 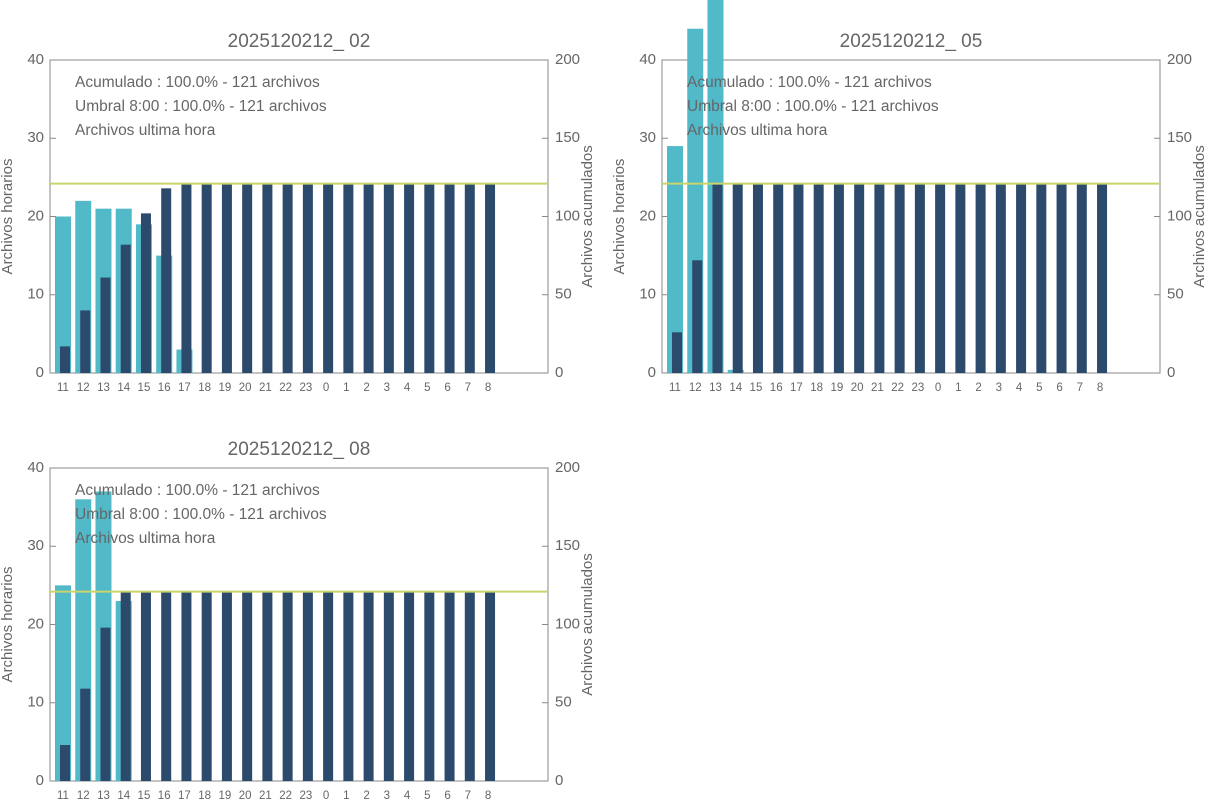 I want to click on x-tick-label: 2, so click(x=978, y=388).